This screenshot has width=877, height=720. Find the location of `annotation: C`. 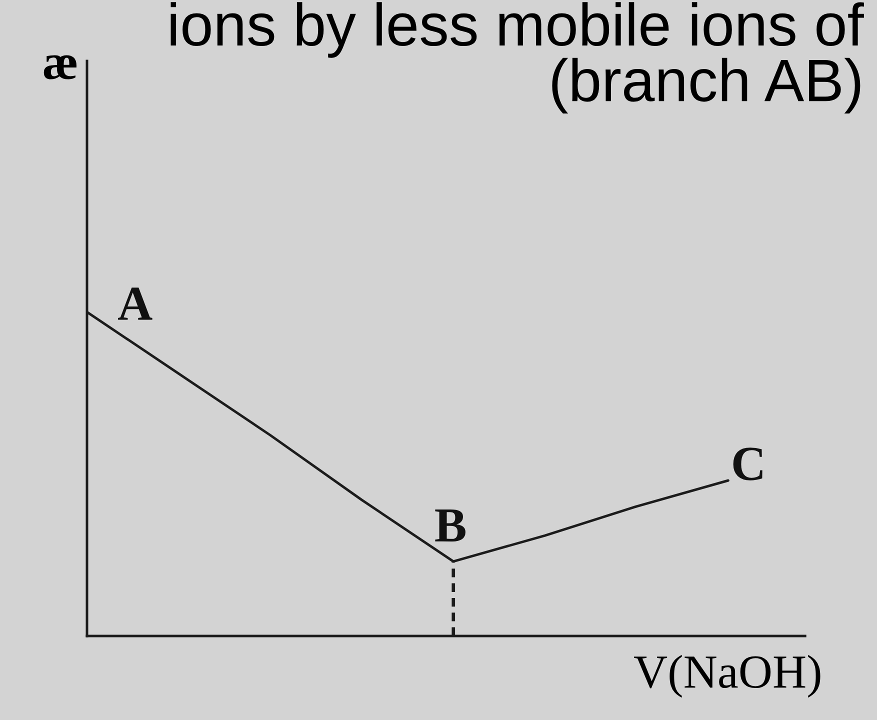

annotation: C is located at coordinates (747, 464).